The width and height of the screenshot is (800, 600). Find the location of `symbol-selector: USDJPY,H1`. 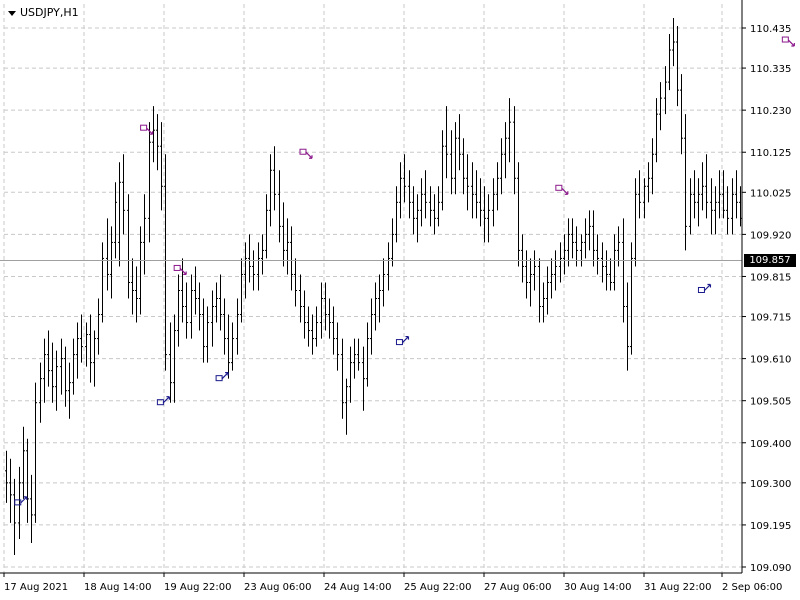

symbol-selector: USDJPY,H1 is located at coordinates (43, 12).